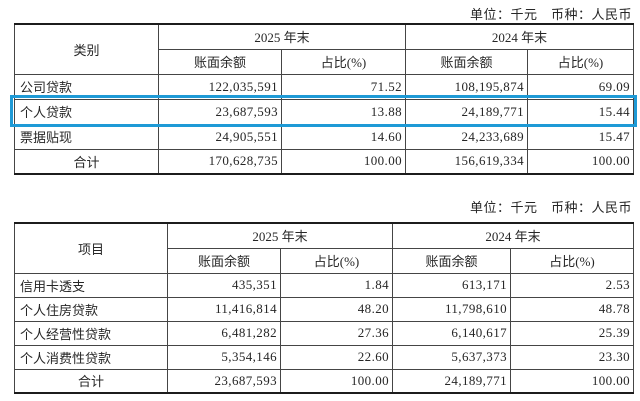  What do you see at coordinates (86, 111) in the screenshot?
I see `row-label: 个人贷款` at bounding box center [86, 111].